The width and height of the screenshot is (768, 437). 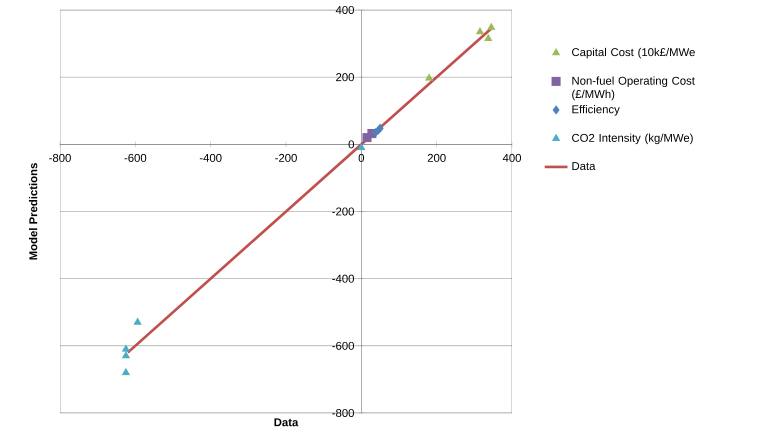 I want to click on legend-label: Data, so click(x=584, y=166).